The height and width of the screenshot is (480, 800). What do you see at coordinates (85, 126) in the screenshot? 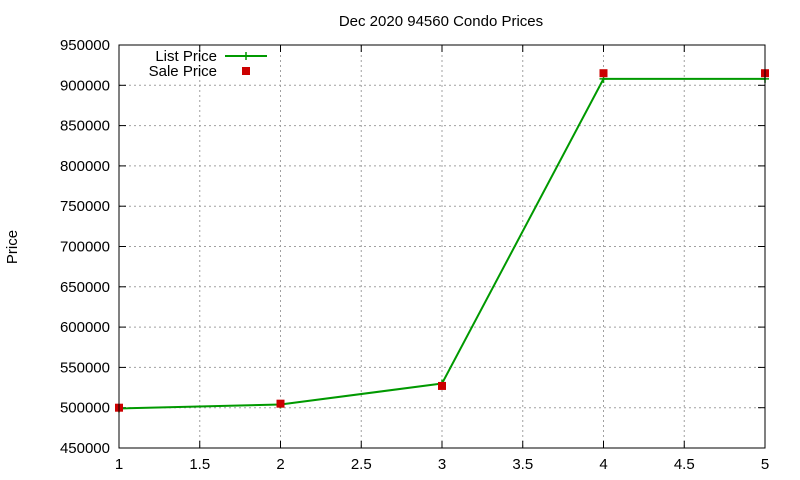
I see `y-tick-label: 850000` at bounding box center [85, 126].